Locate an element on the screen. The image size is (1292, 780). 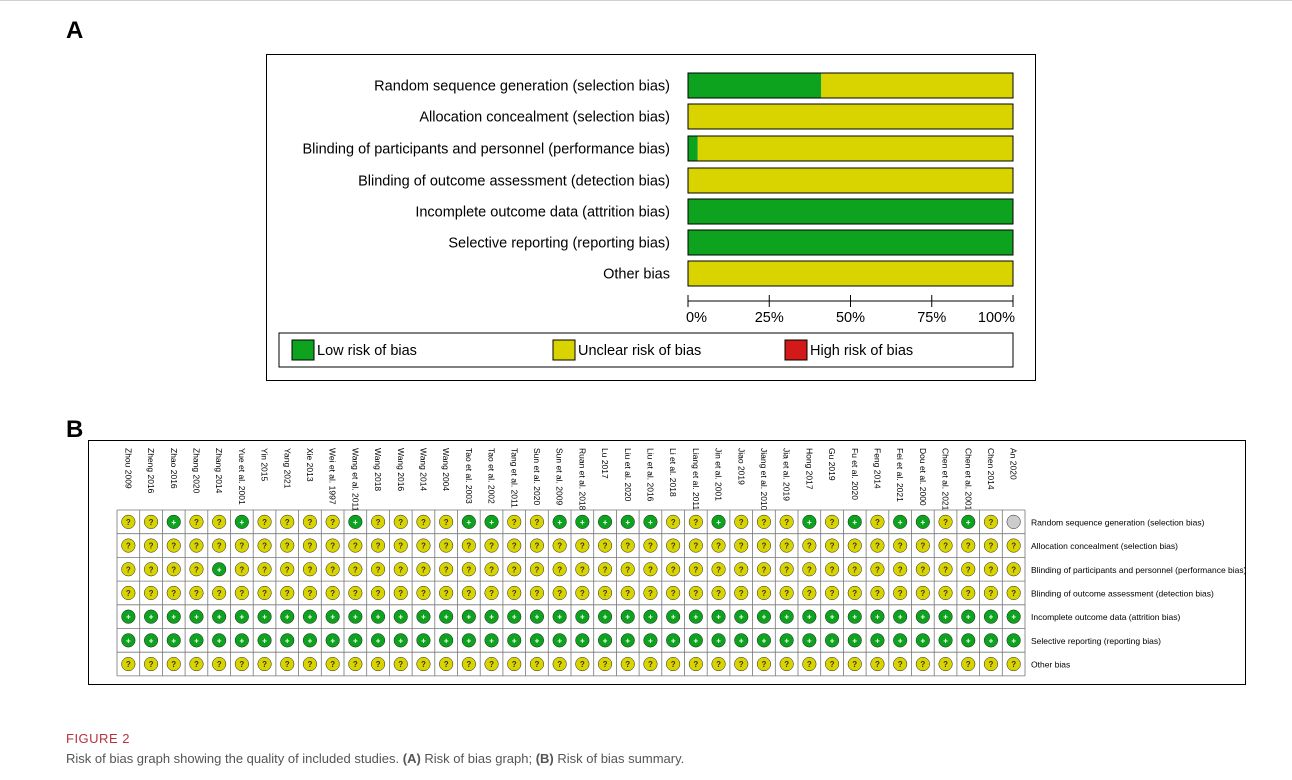
study-label: Hong 2017 is located at coordinates (809, 469).